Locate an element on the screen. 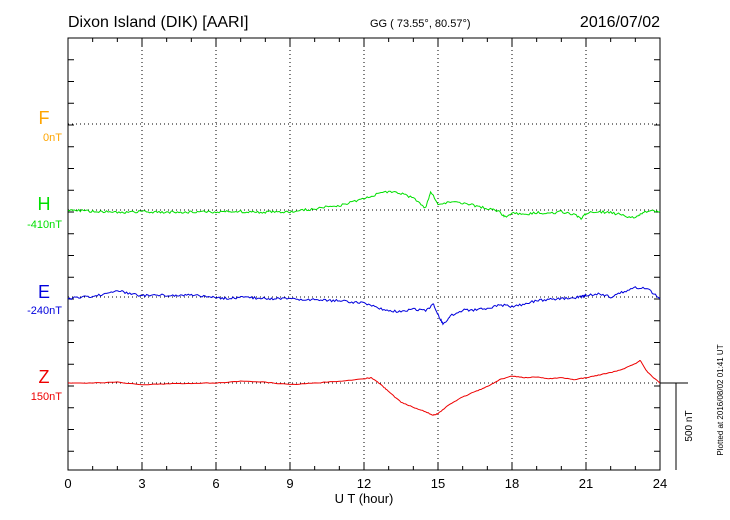 This screenshot has height=520, width=730. series-label-h: H is located at coordinates (44, 204).